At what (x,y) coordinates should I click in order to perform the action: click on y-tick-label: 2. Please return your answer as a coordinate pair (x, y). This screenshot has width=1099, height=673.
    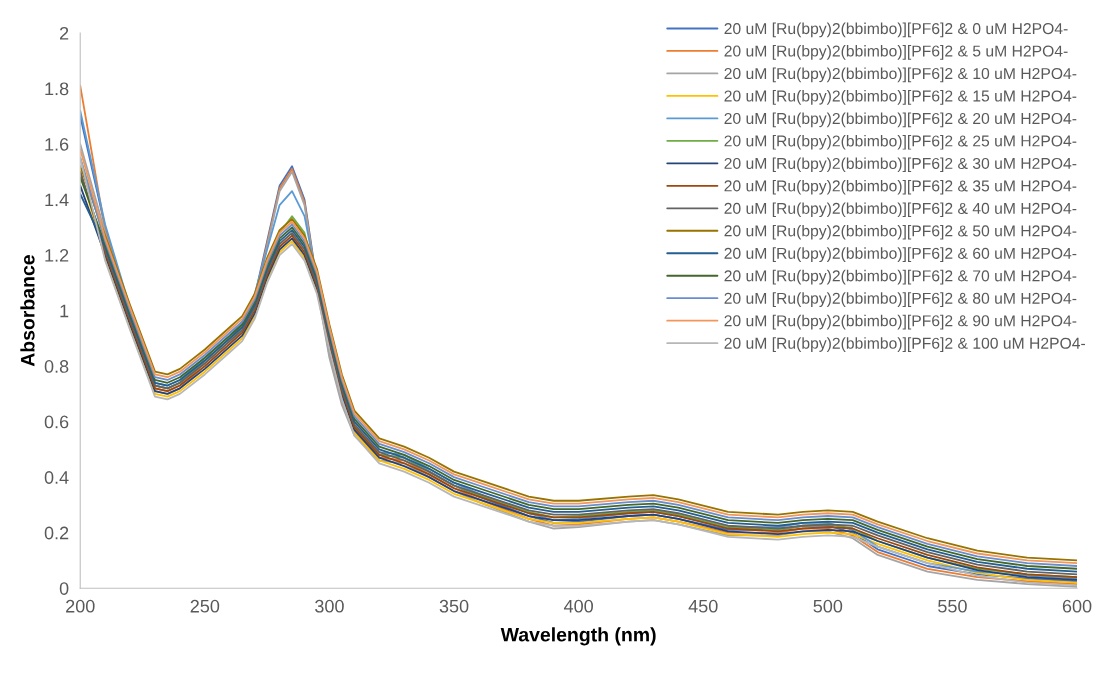
    Looking at the image, I should click on (64, 33).